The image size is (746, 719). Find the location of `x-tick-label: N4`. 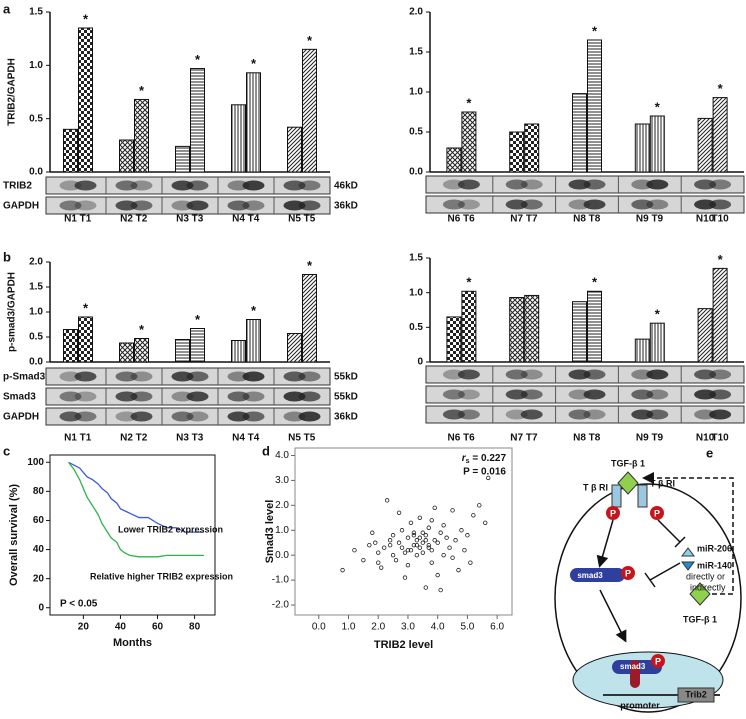

x-tick-label: N4 is located at coordinates (238, 219).